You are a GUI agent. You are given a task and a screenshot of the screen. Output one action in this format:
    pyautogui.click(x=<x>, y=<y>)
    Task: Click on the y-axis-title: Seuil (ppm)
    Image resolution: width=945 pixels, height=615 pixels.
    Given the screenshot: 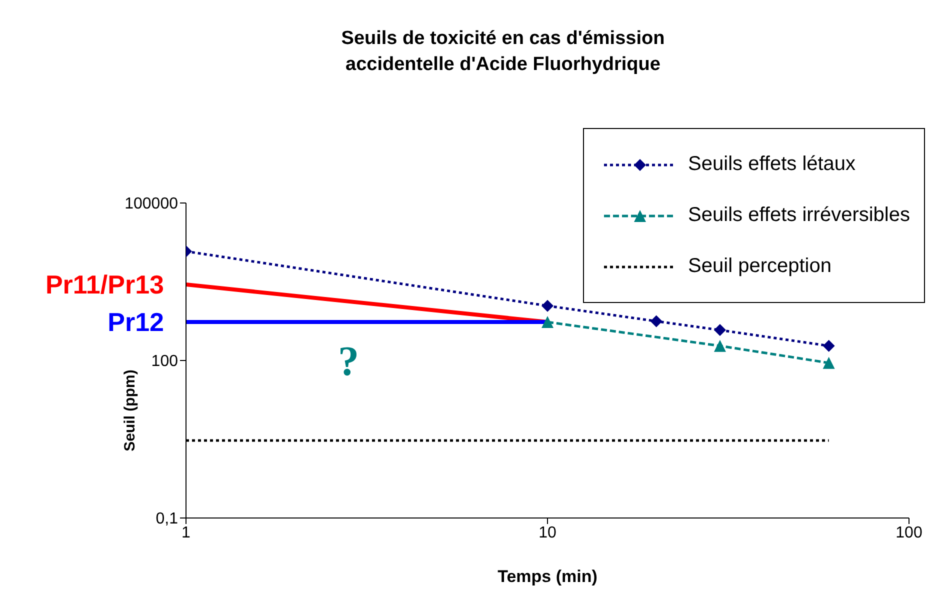 What is the action you would take?
    pyautogui.click(x=130, y=411)
    